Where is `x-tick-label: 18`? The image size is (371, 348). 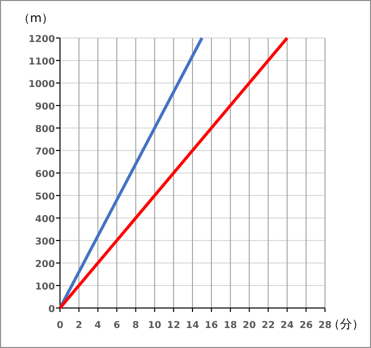
x-tick-label: 18 is located at coordinates (231, 325).